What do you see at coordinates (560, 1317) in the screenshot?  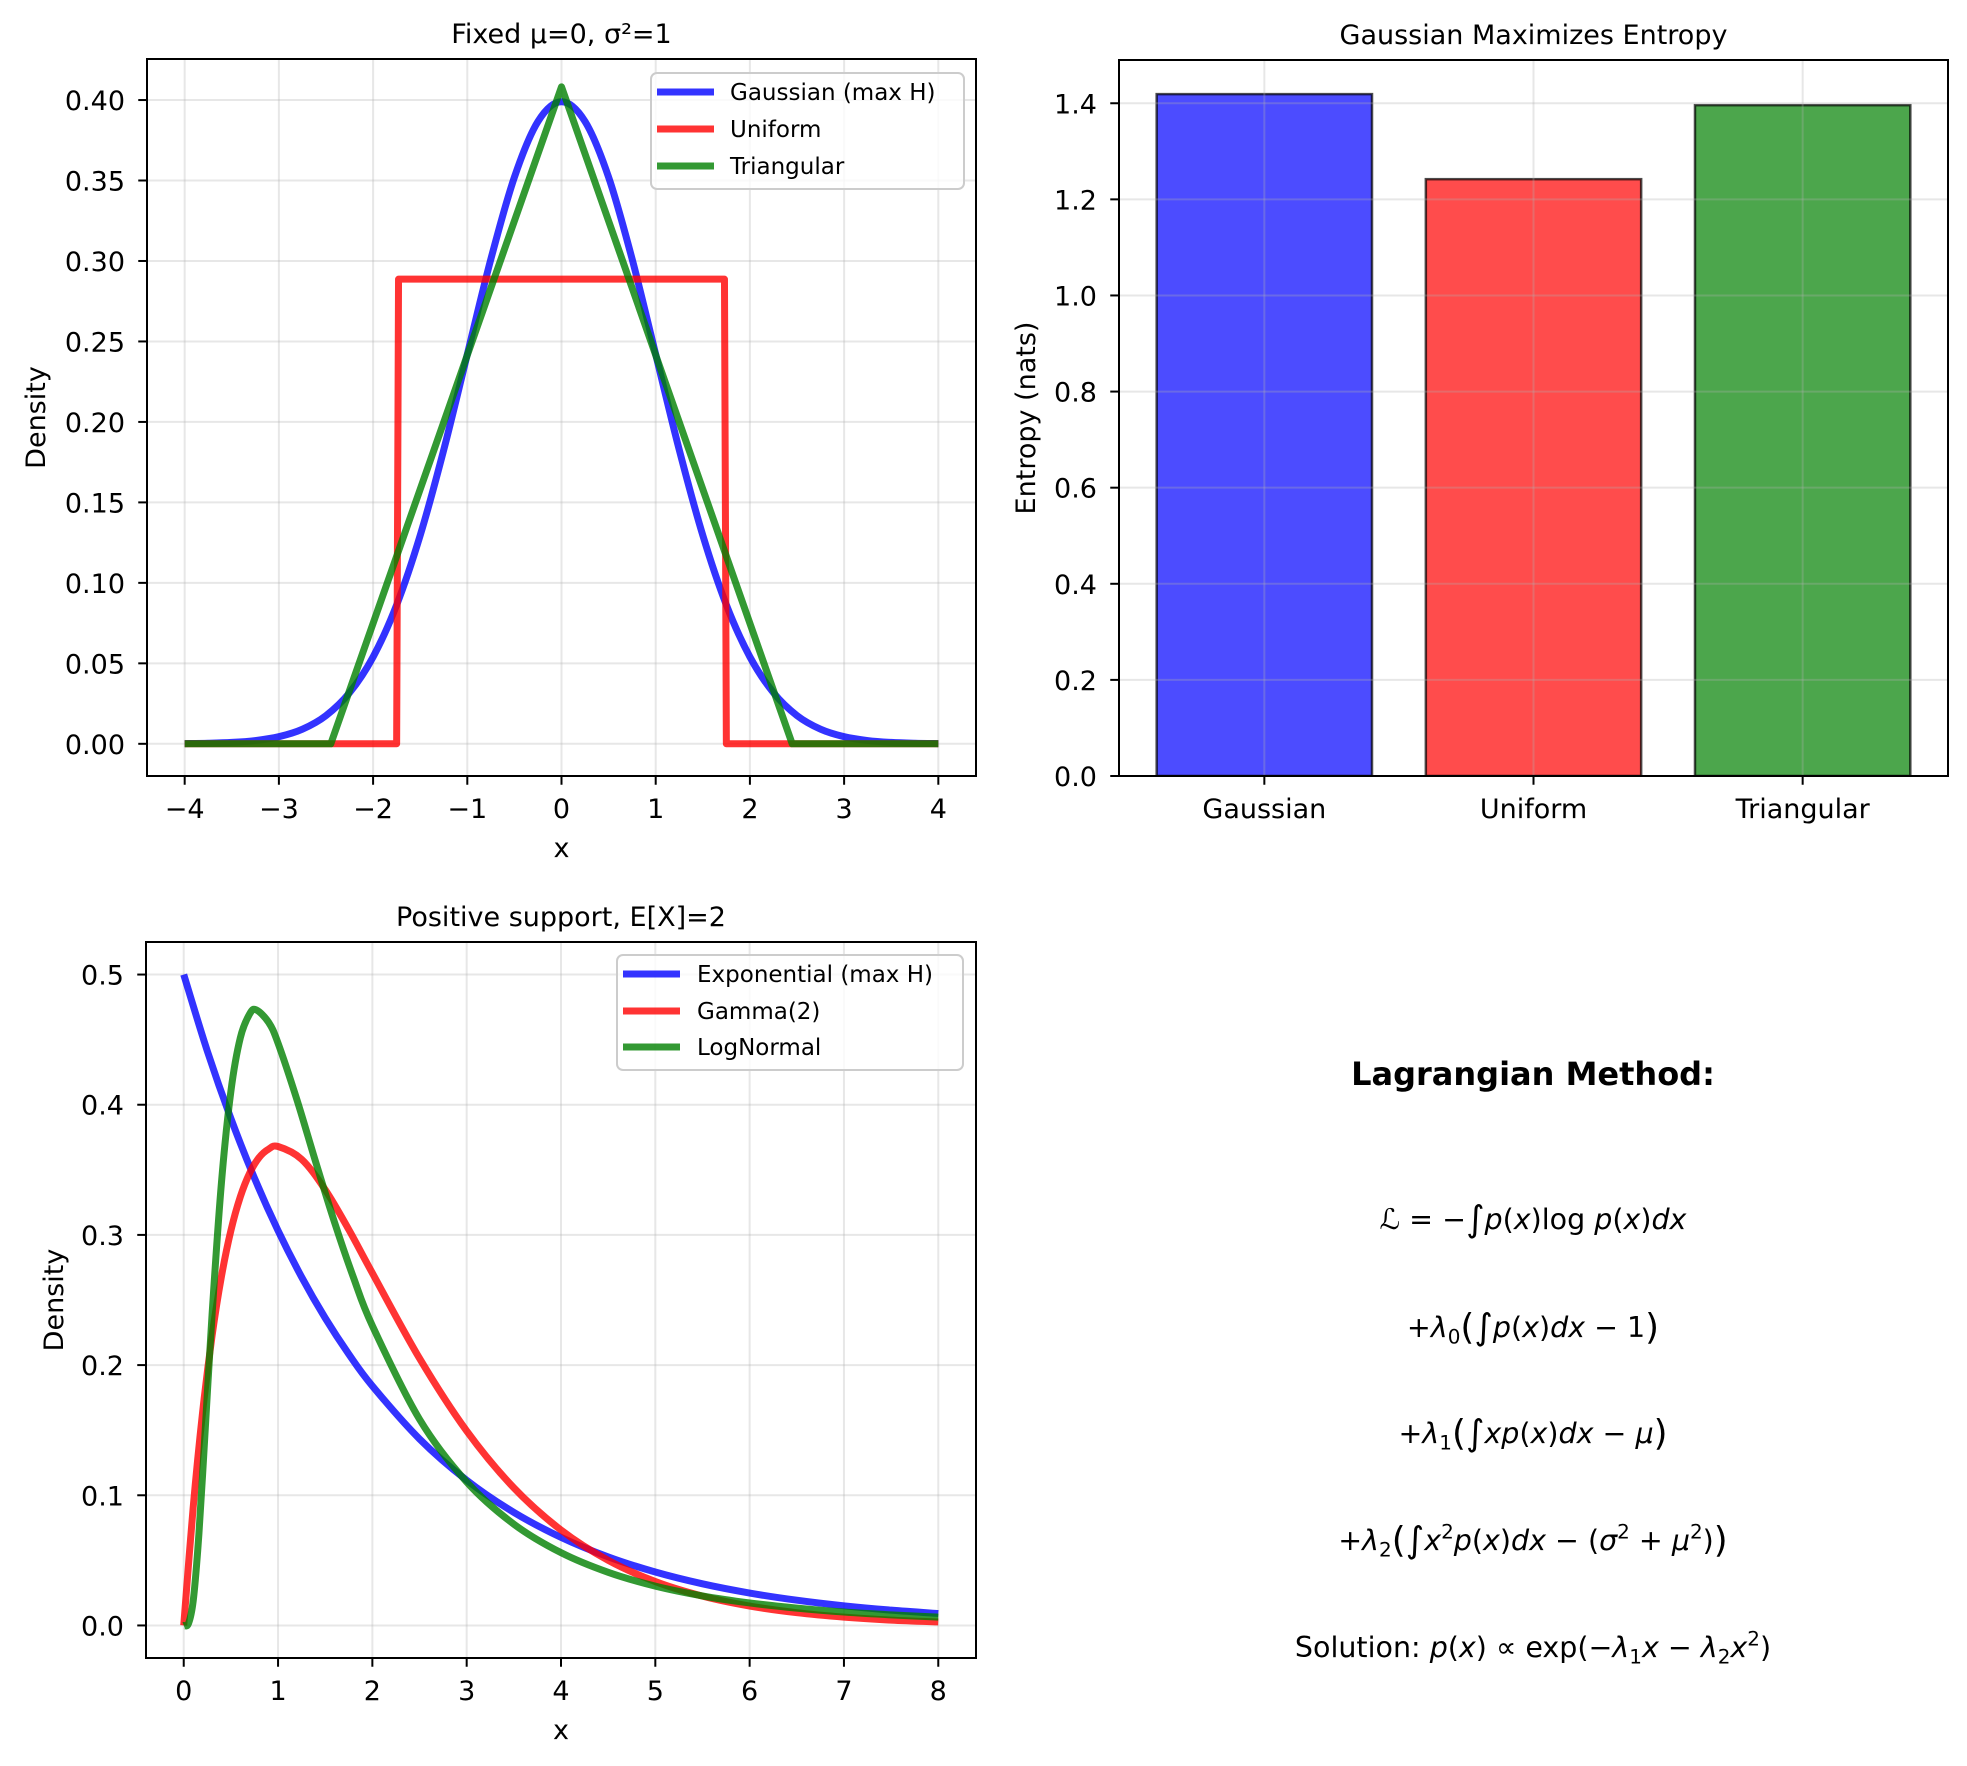 I see `series-line-lognormal` at bounding box center [560, 1317].